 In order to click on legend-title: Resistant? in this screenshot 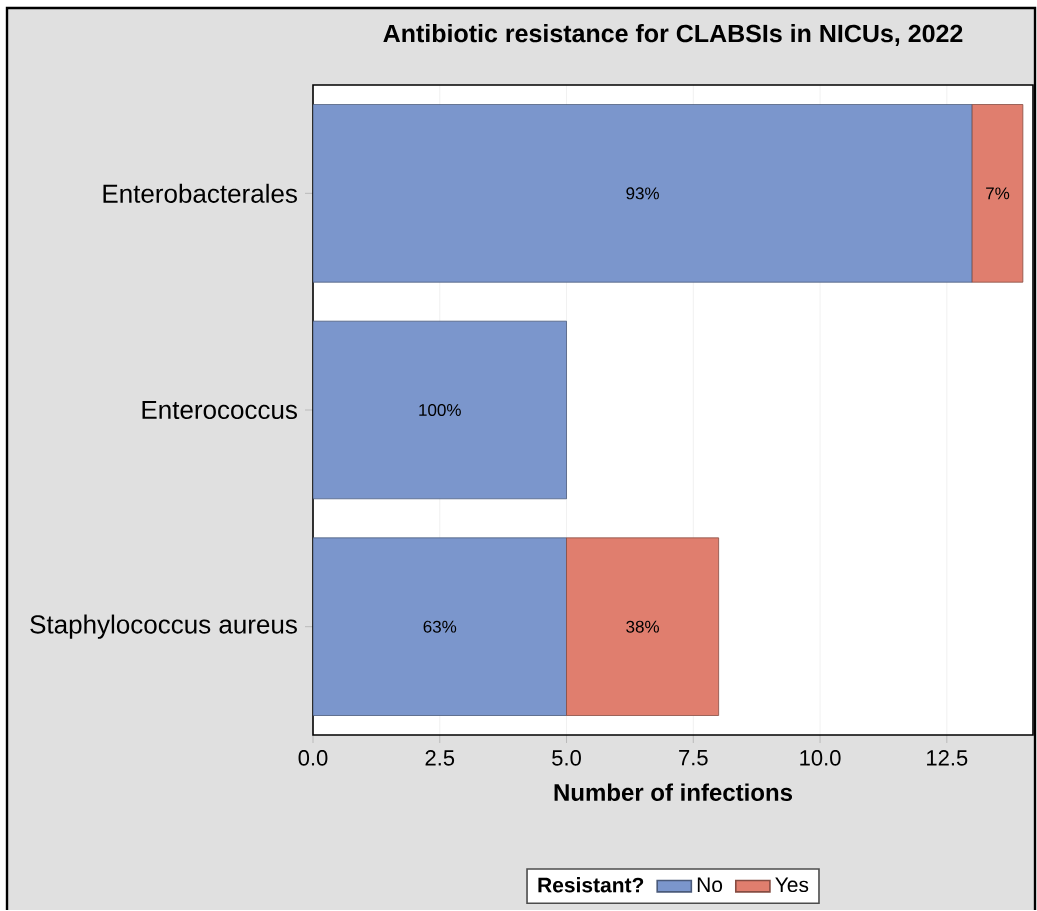, I will do `click(591, 884)`.